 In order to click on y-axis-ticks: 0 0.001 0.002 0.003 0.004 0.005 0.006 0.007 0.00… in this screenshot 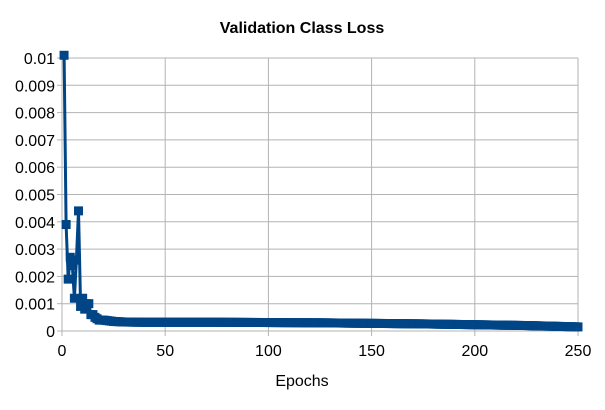, I will do `click(35, 196)`.